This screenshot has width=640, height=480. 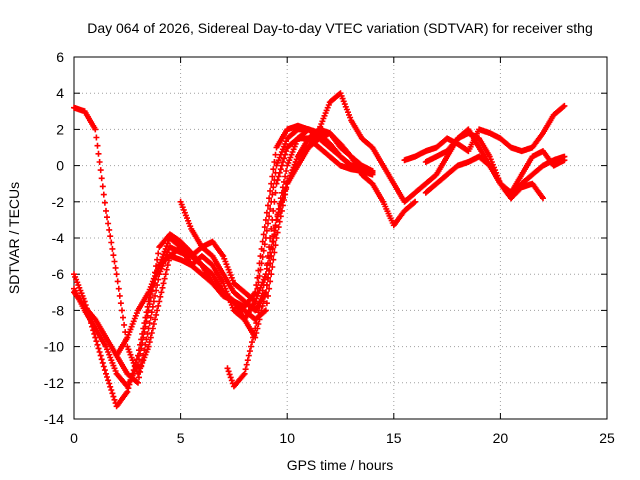 What do you see at coordinates (60, 57) in the screenshot?
I see `y-tick-label: 6` at bounding box center [60, 57].